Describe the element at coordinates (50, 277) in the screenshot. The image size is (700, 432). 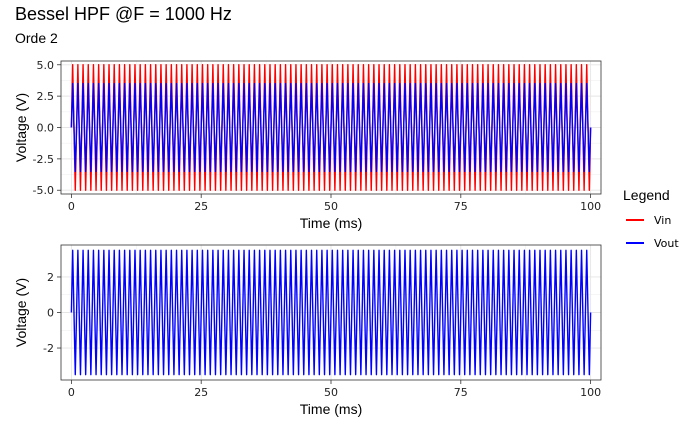
I see `y-tick-label: 2` at that location.